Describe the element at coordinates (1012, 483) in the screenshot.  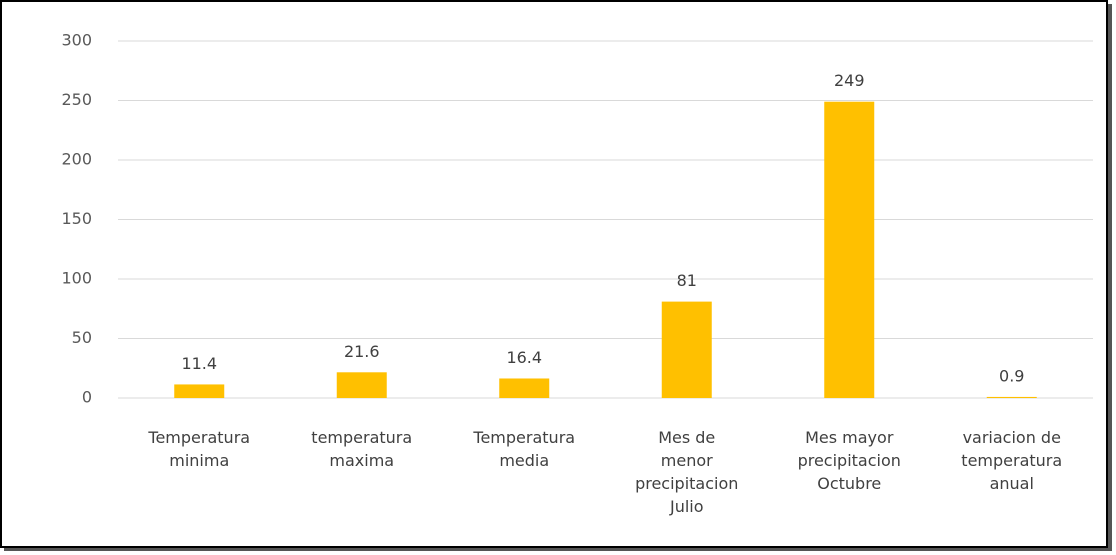
I see `x-tick-label-line: anual` at that location.